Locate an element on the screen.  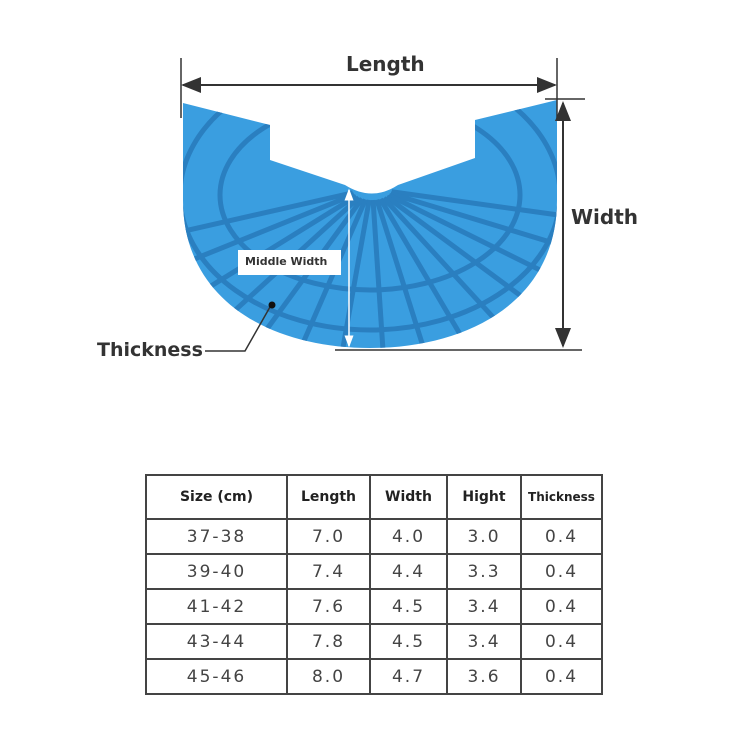
header-width: Width is located at coordinates (408, 497).